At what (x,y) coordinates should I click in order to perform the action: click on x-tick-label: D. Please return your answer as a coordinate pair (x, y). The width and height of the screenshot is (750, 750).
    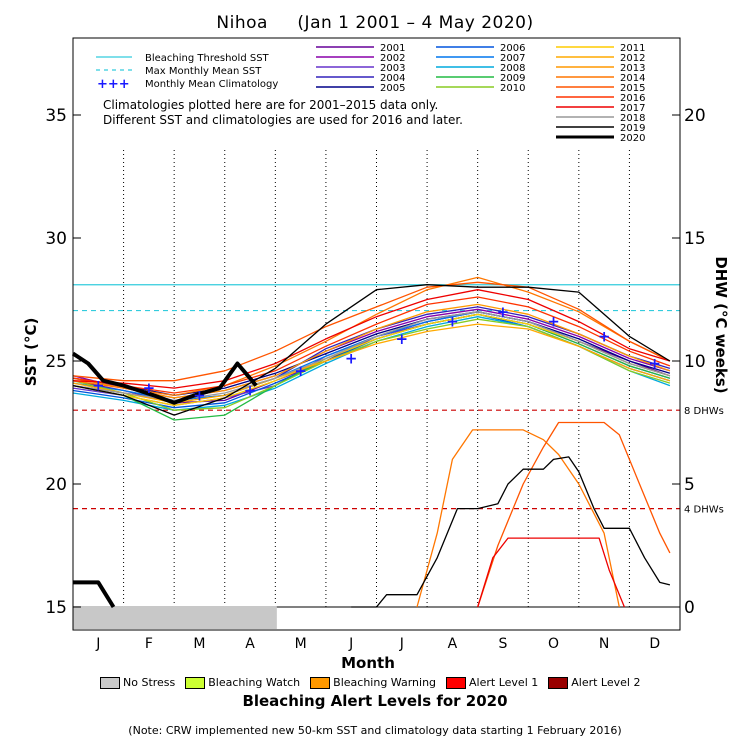
    Looking at the image, I should click on (654, 644).